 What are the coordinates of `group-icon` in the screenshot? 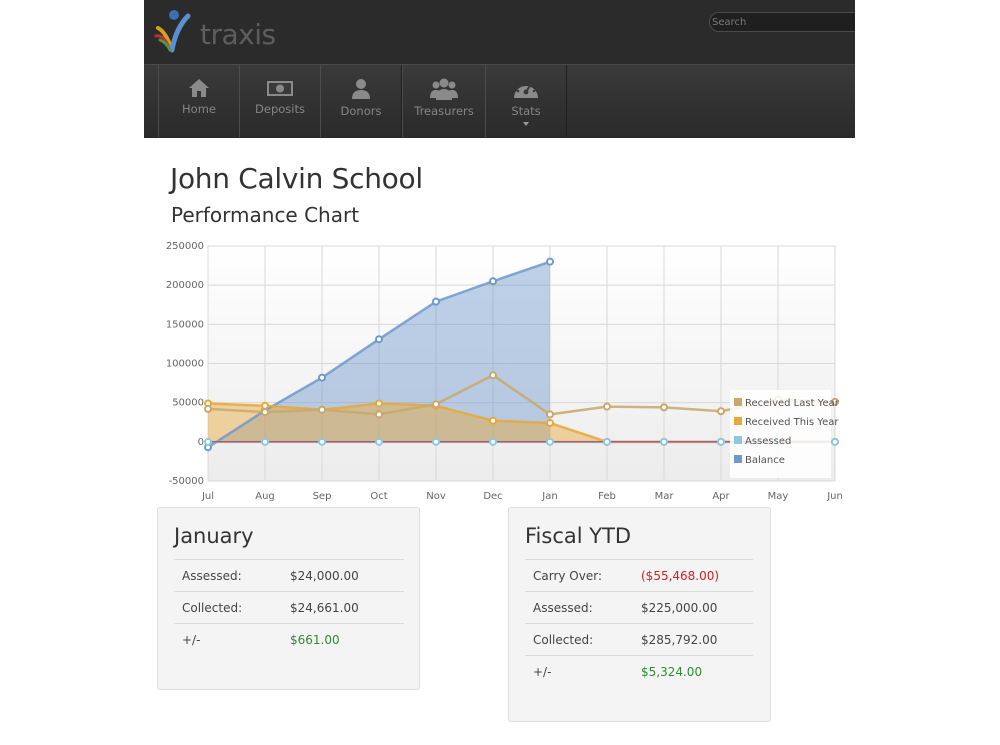 It's located at (444, 89).